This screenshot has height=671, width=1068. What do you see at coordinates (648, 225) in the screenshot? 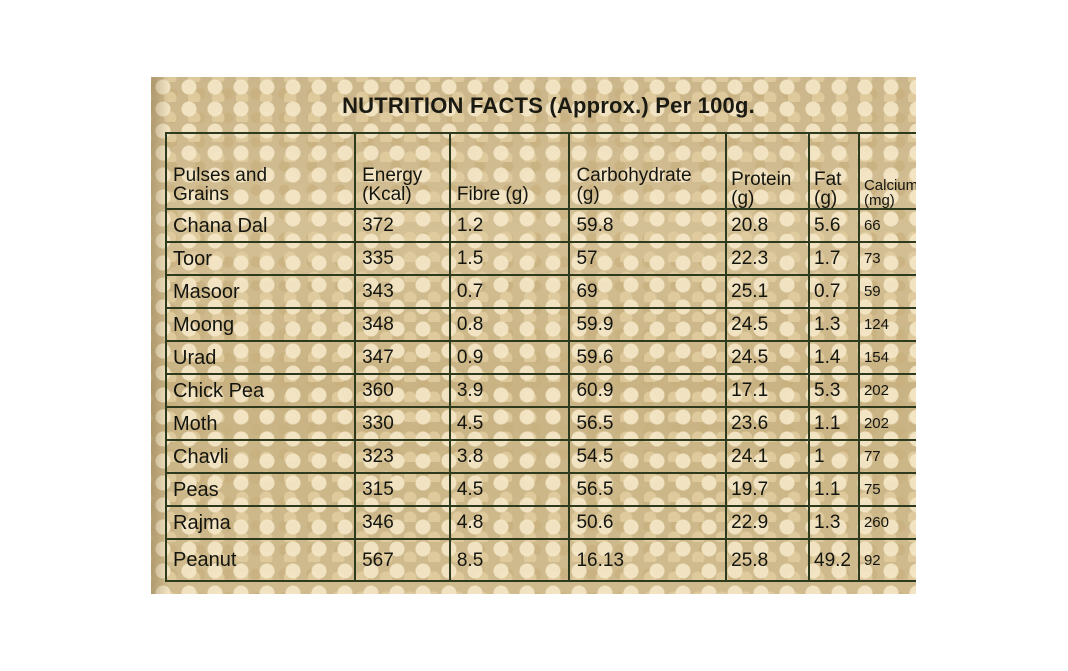
I see `cell-carbohydrate: 59.8` at bounding box center [648, 225].